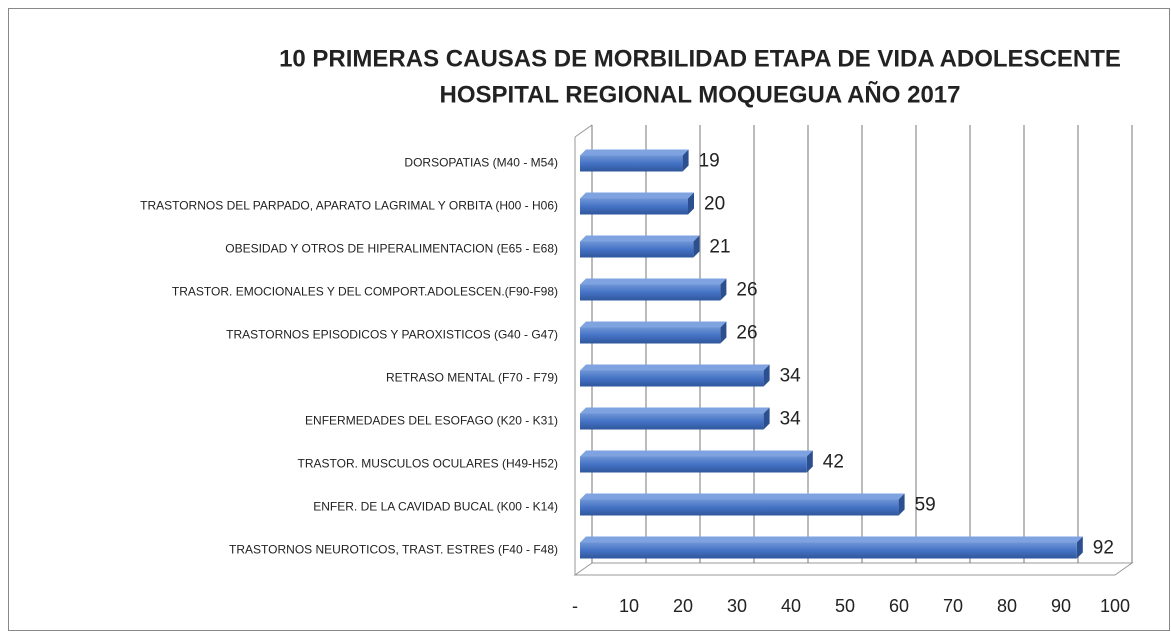 The width and height of the screenshot is (1171, 632). I want to click on x-tick-label: 90, so click(1061, 606).